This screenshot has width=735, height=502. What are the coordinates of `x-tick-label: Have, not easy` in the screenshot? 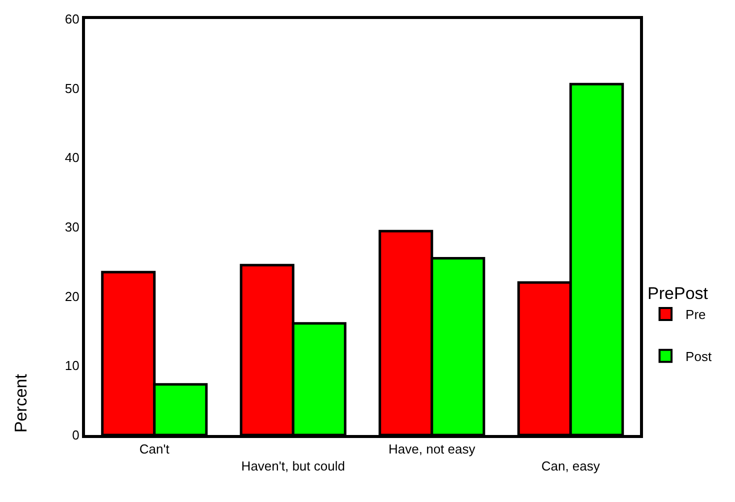 It's located at (432, 449).